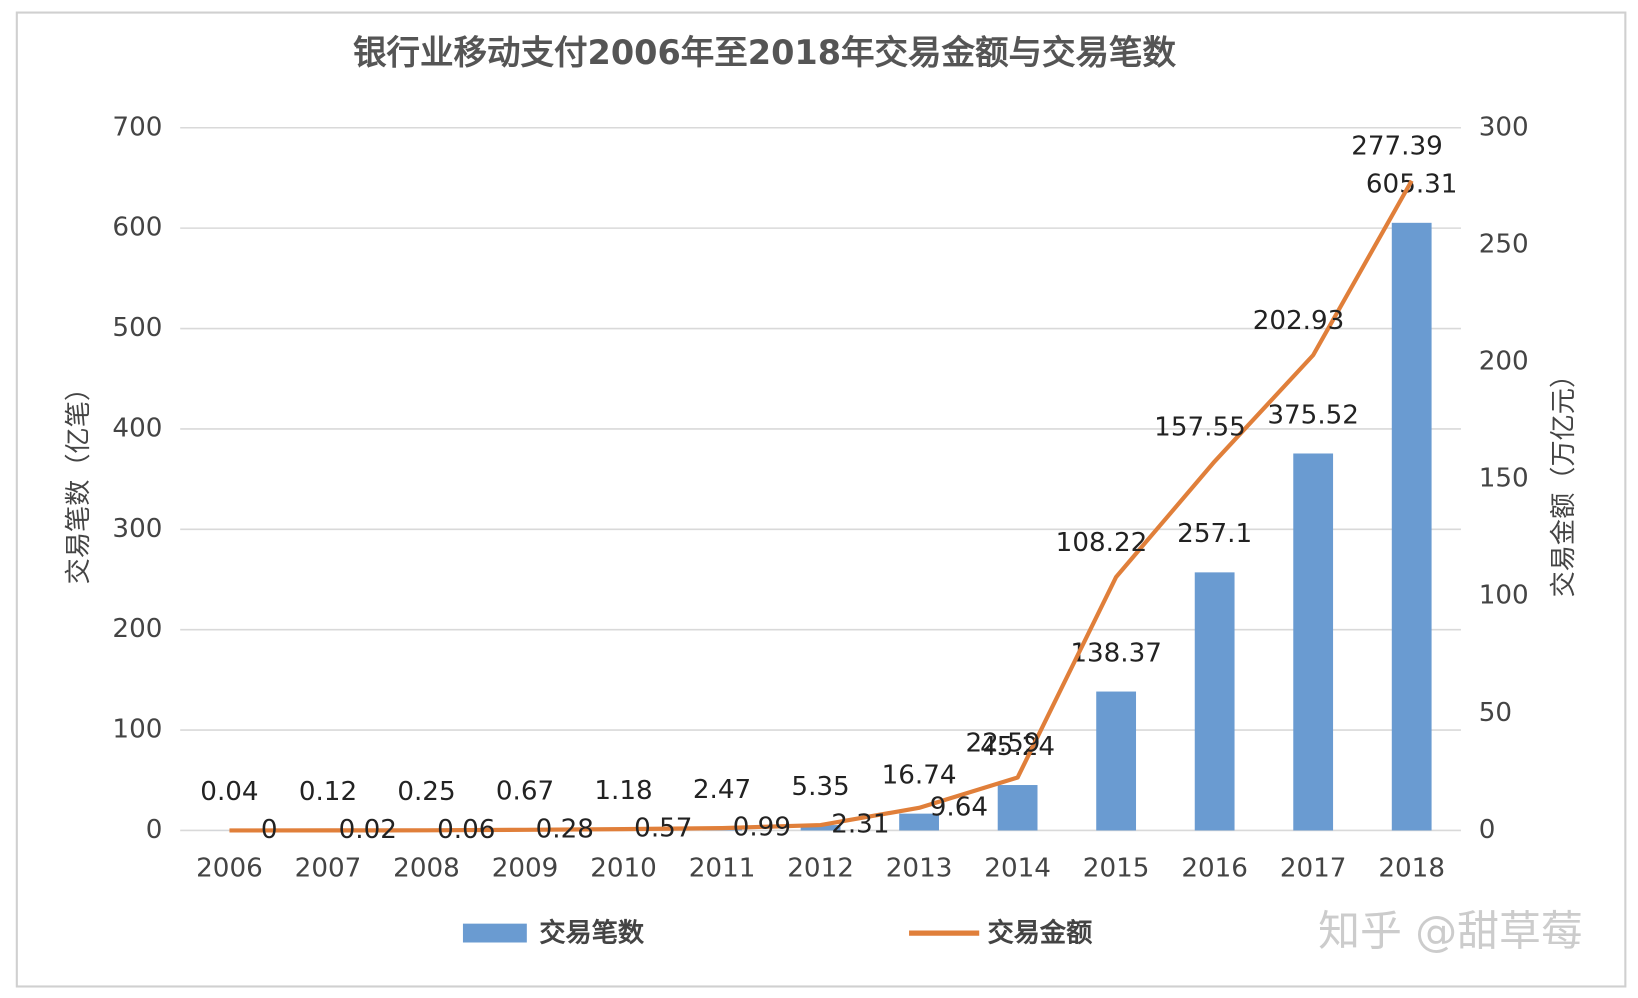  Describe the element at coordinates (1397, 147) in the screenshot. I see `line-value-label: 277.39` at that location.